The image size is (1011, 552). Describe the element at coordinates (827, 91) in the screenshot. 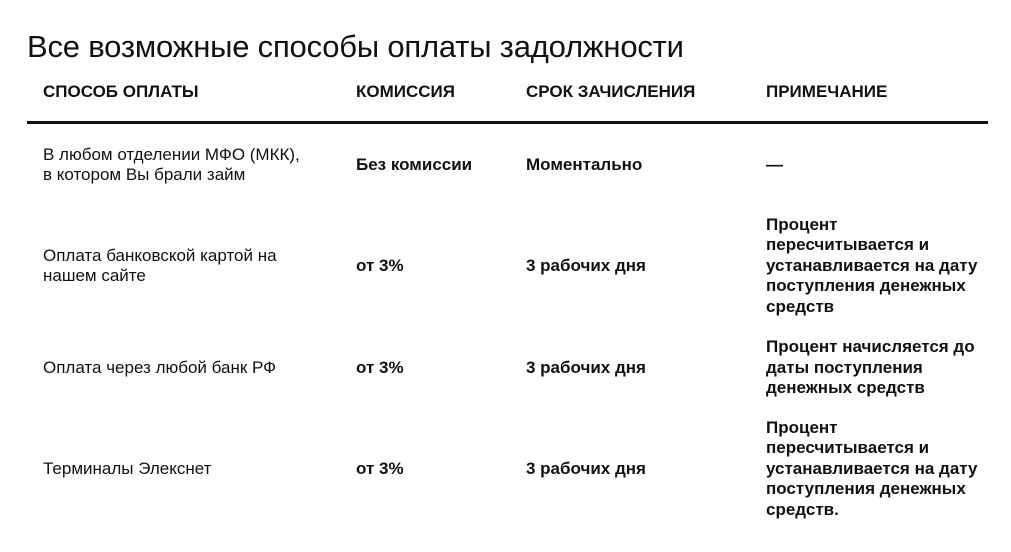

I see `header-note: Примечание` at that location.